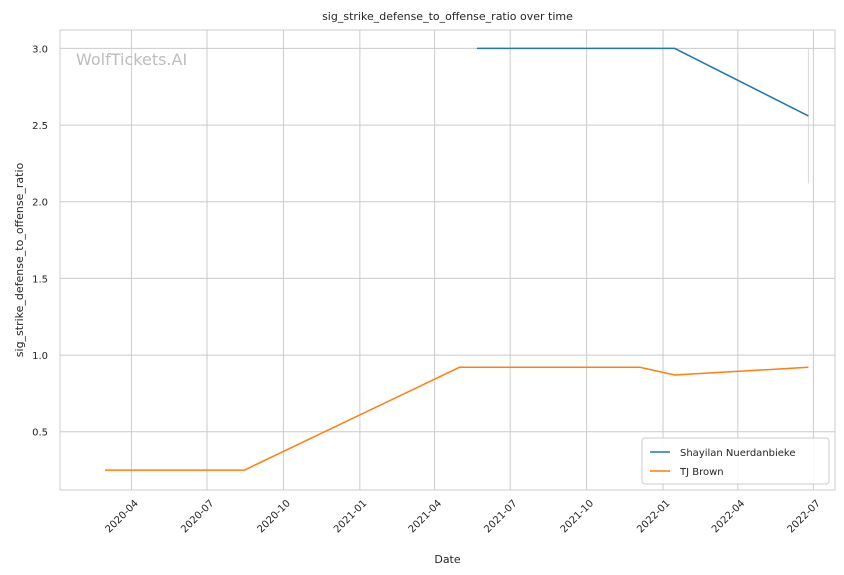 The image size is (844, 575). Describe the element at coordinates (19, 260) in the screenshot. I see `y-axis-label: sig_strike_defense_to_offense_ratio` at that location.